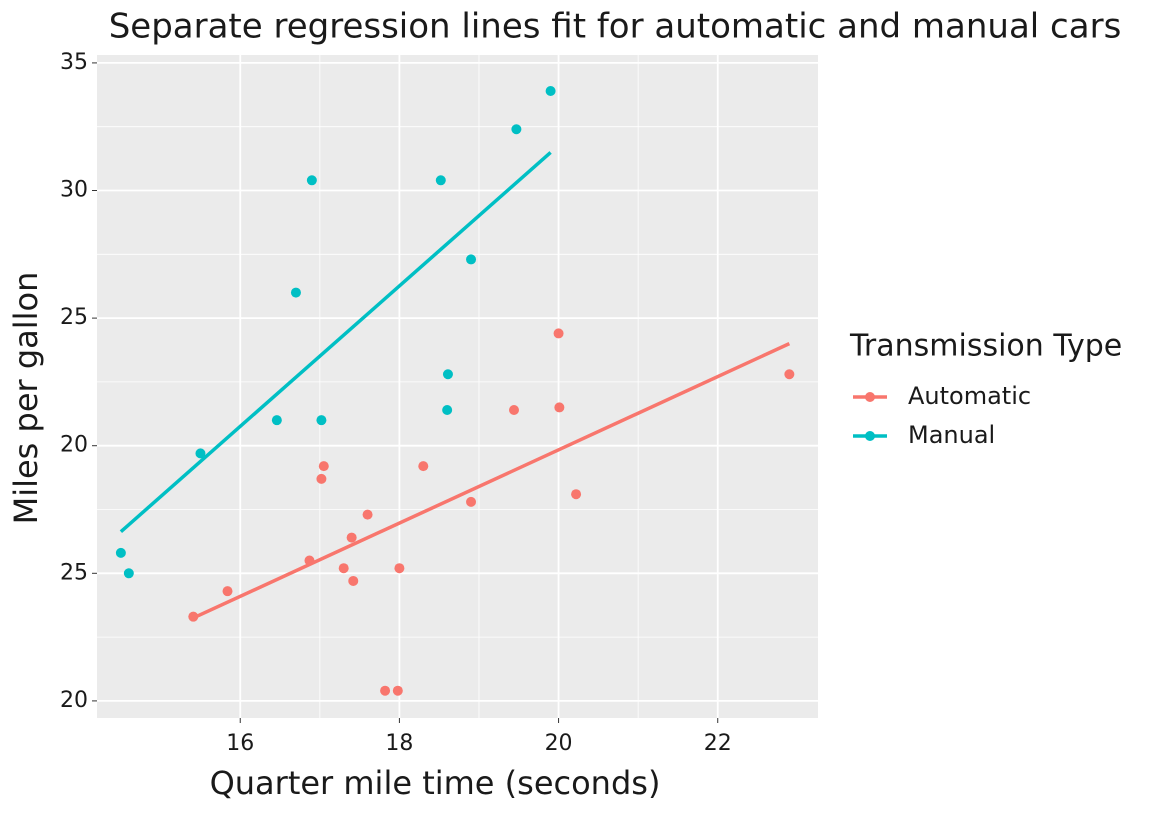  I want to click on y-tick-label: 30, so click(74, 190).